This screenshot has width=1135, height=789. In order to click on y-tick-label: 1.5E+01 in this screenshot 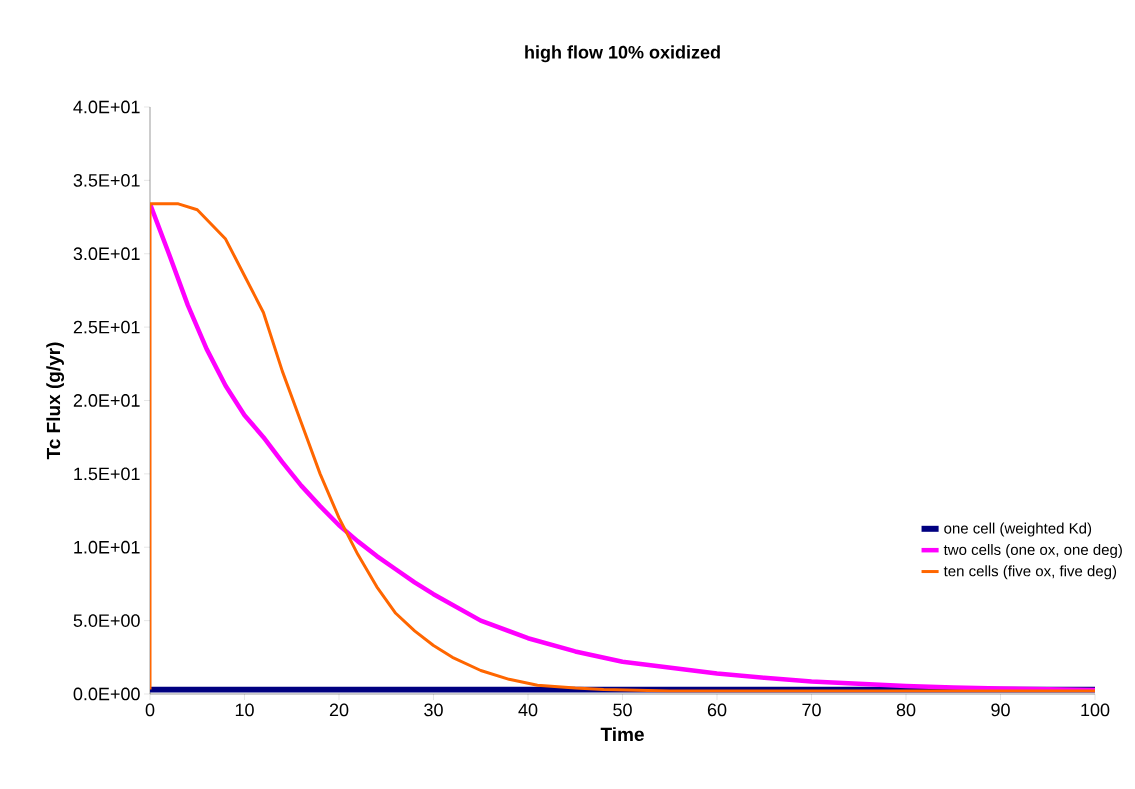, I will do `click(107, 474)`.